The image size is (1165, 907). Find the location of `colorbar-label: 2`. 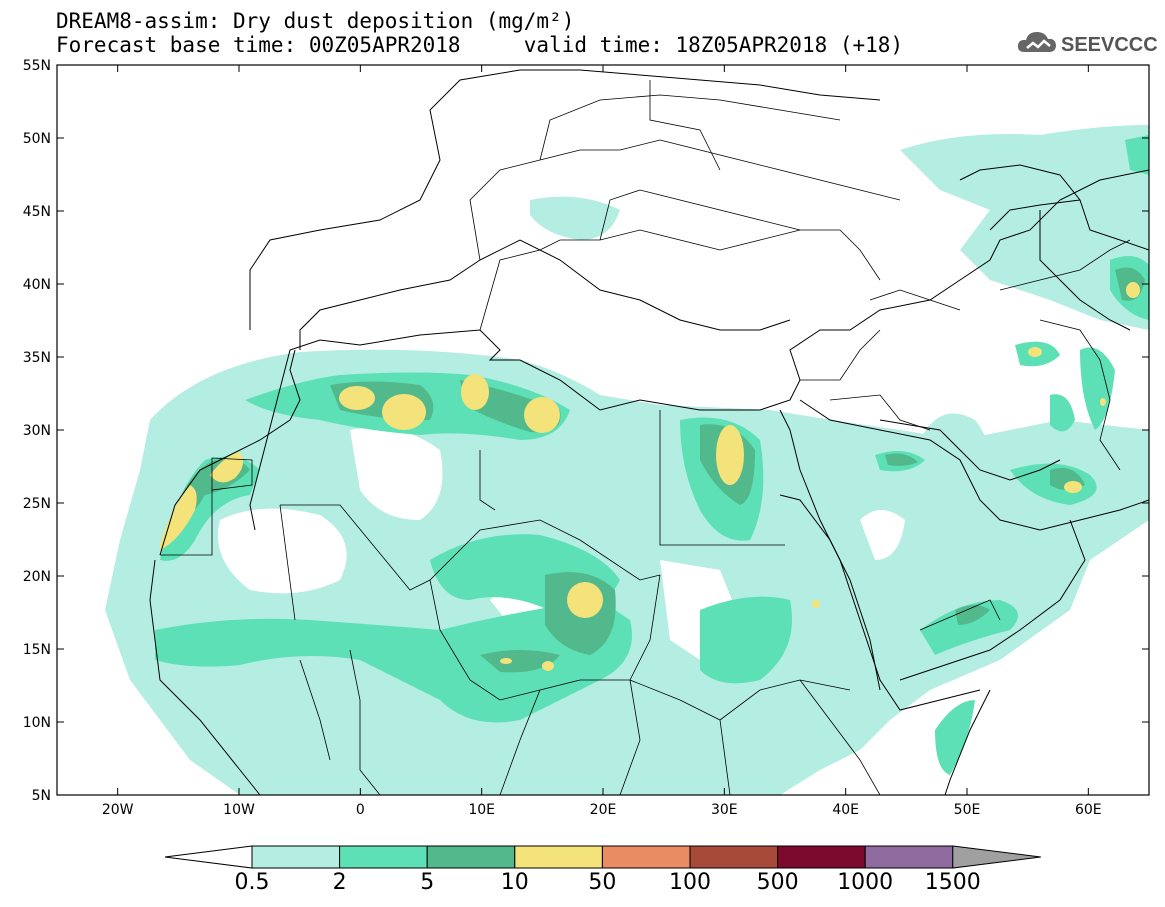

colorbar-label: 2 is located at coordinates (340, 882).